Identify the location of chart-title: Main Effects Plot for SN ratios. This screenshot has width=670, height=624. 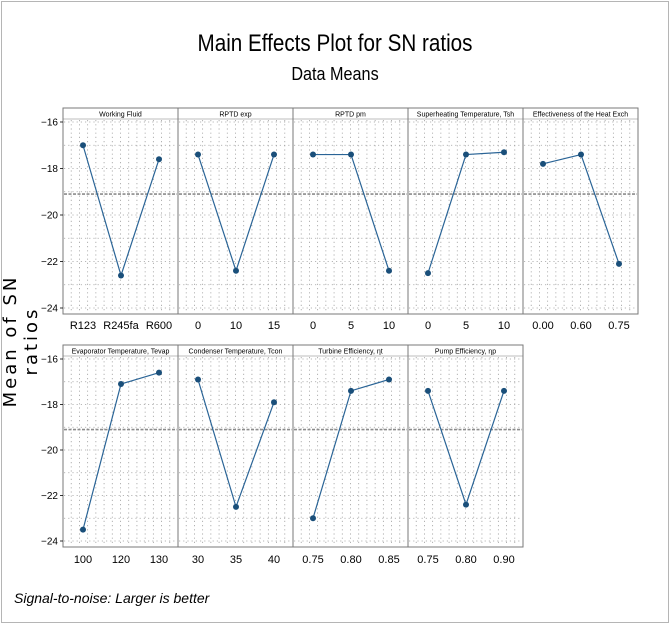
(335, 43).